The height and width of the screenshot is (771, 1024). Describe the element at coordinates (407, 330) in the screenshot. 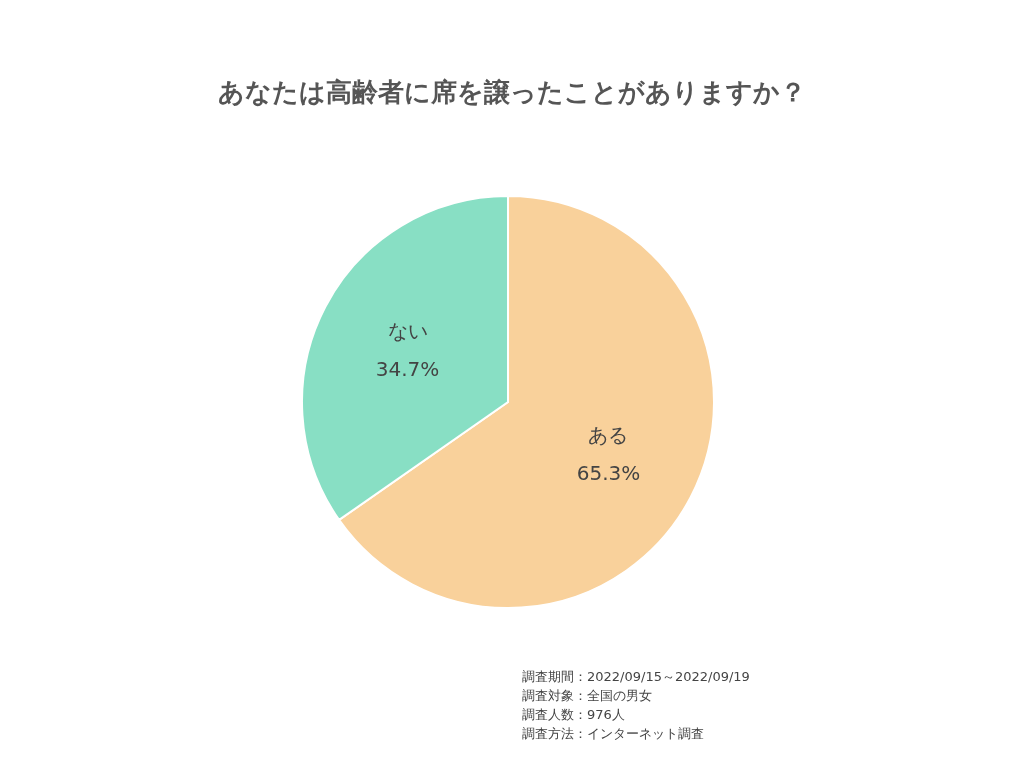

I see `slice-label: ない` at that location.